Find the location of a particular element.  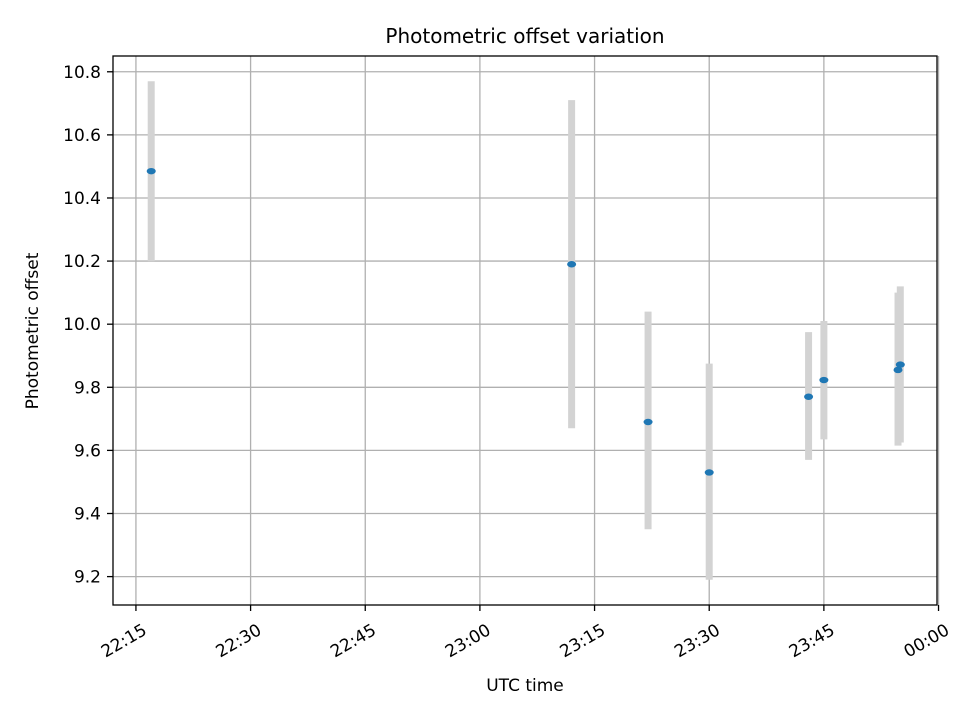

y-tick-label: 10.6 is located at coordinates (82, 136).